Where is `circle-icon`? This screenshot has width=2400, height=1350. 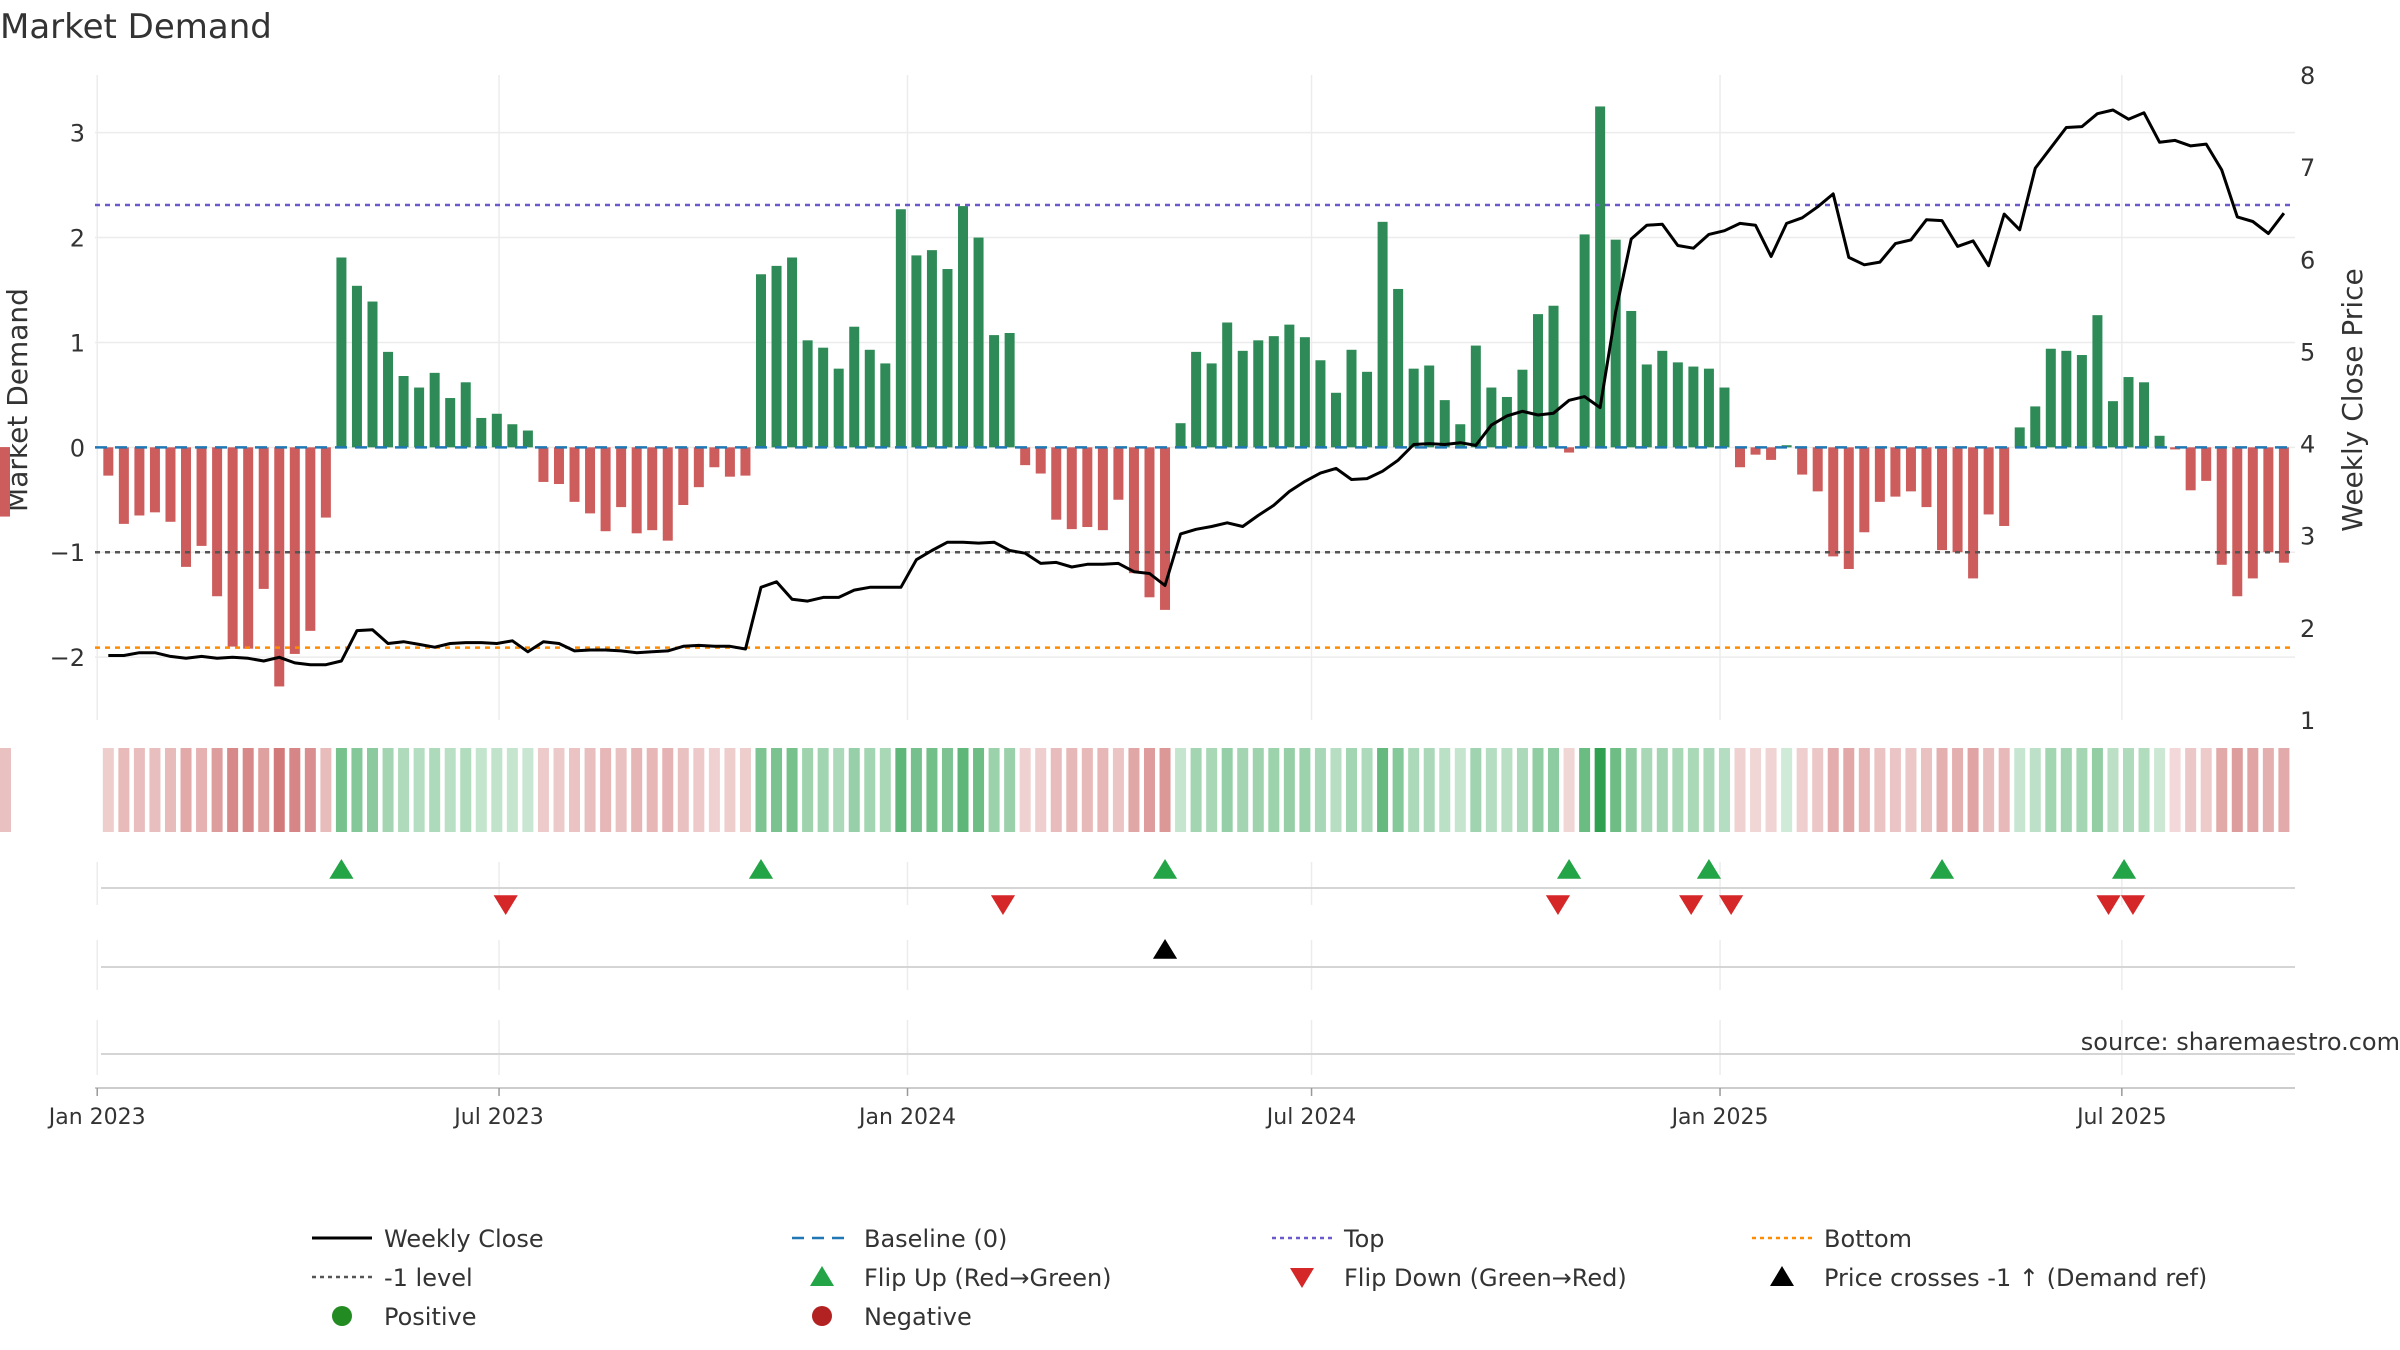 circle-icon is located at coordinates (822, 1316).